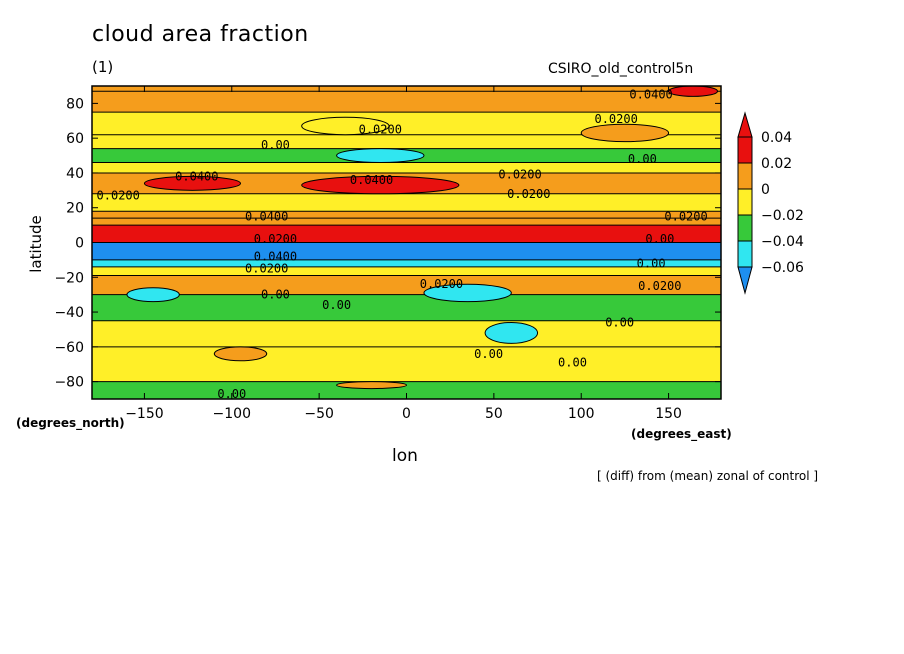 The image size is (904, 654). What do you see at coordinates (144, 414) in the screenshot?
I see `x-tick-label-0: −150` at bounding box center [144, 414].